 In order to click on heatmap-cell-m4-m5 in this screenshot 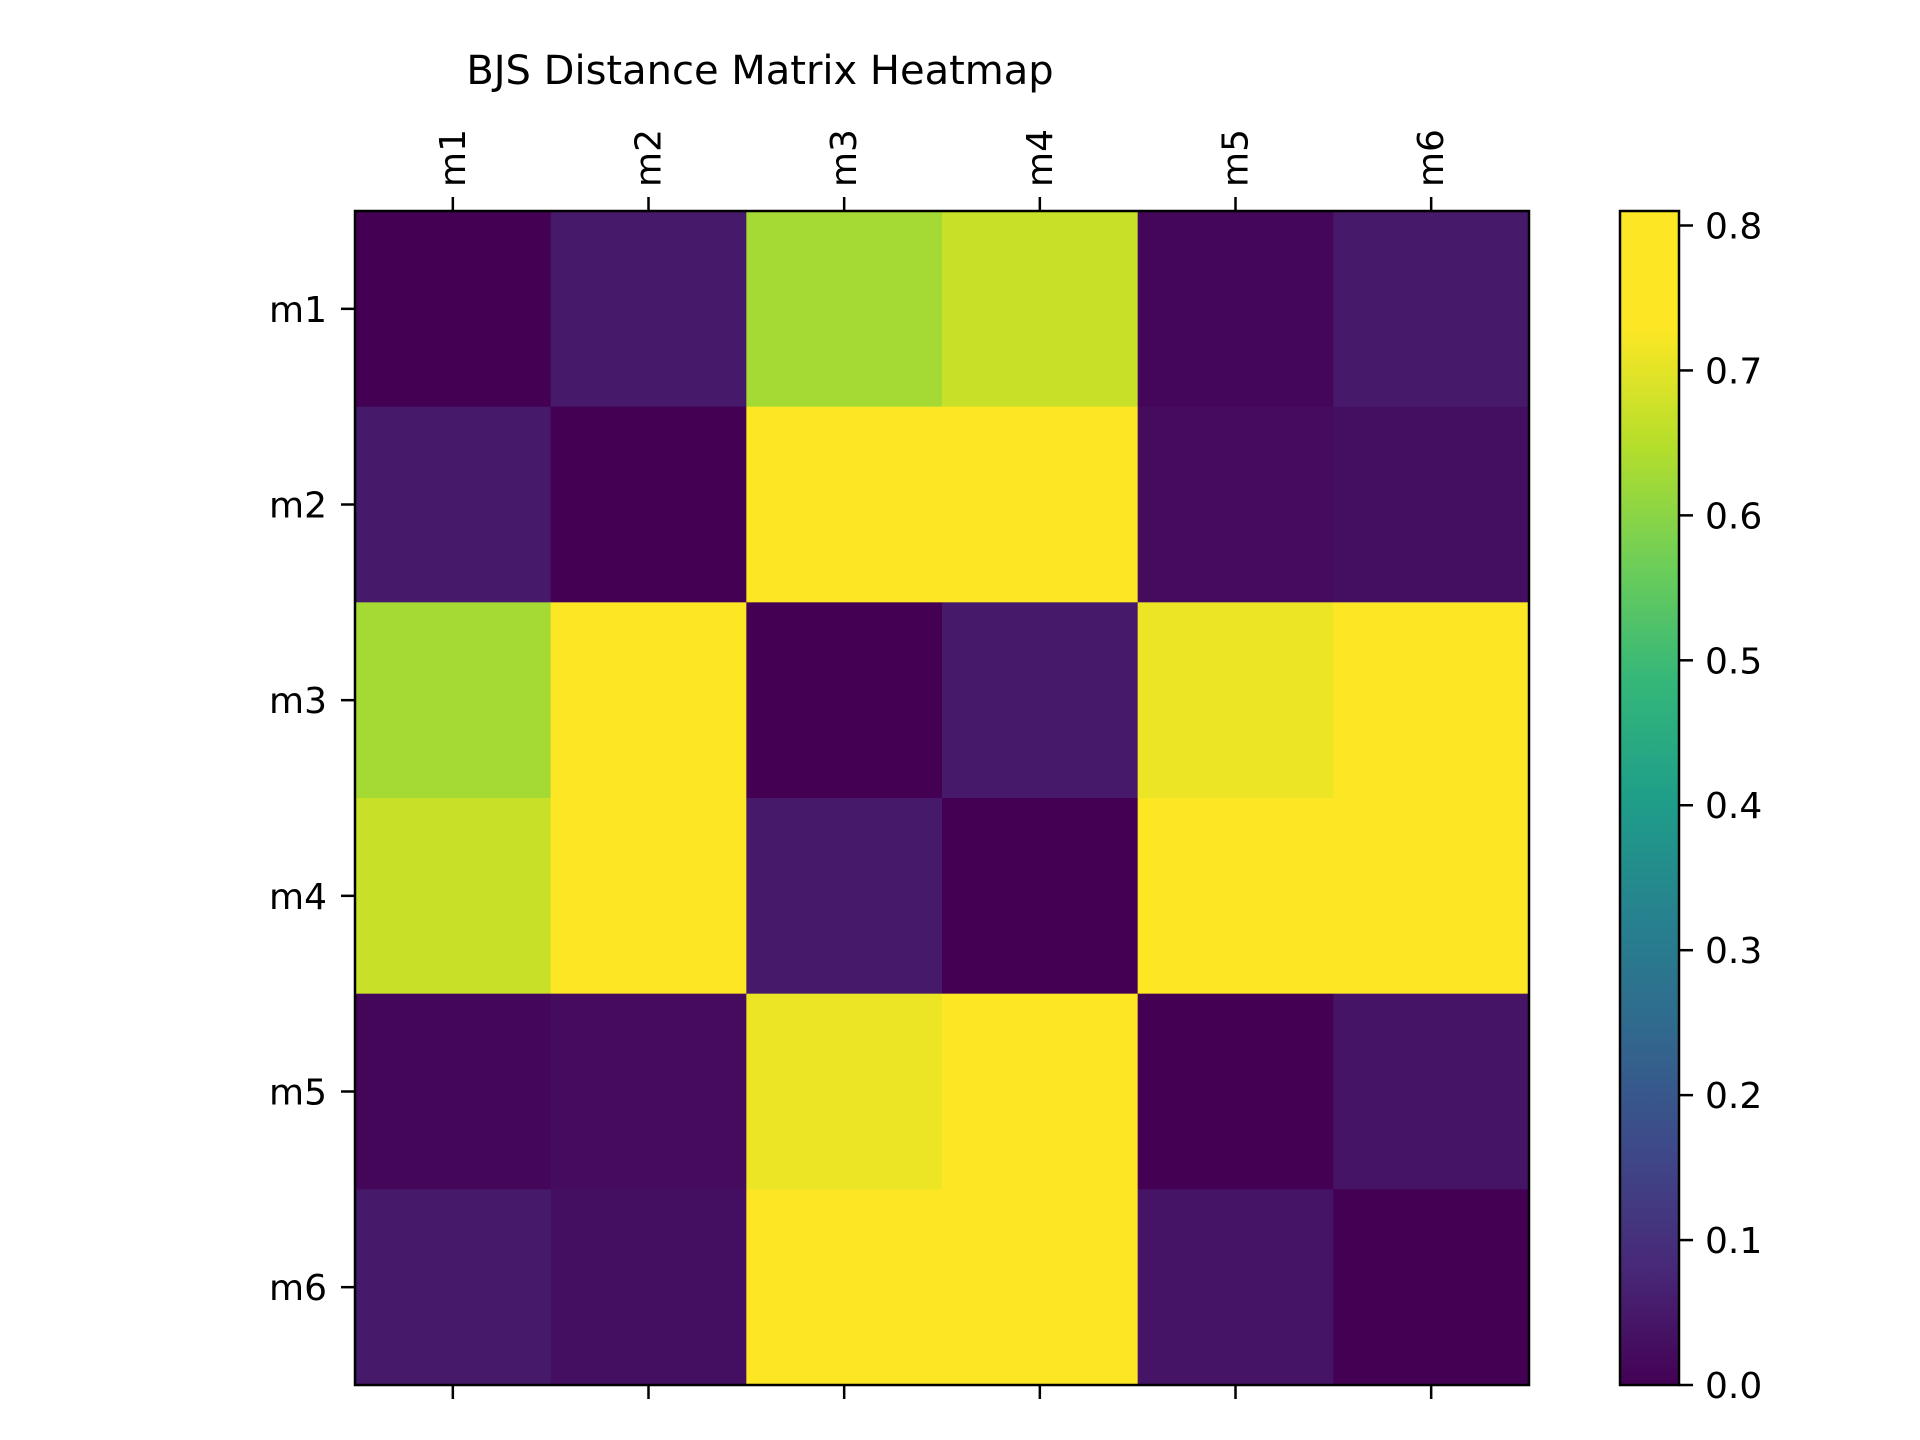, I will do `click(1235, 896)`.